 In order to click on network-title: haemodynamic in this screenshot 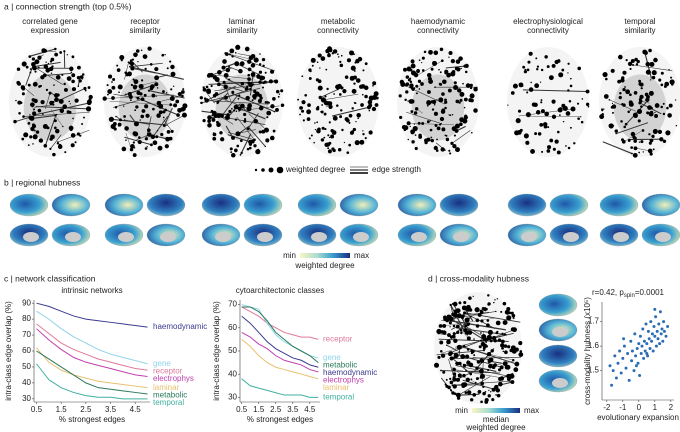, I will do `click(438, 21)`.